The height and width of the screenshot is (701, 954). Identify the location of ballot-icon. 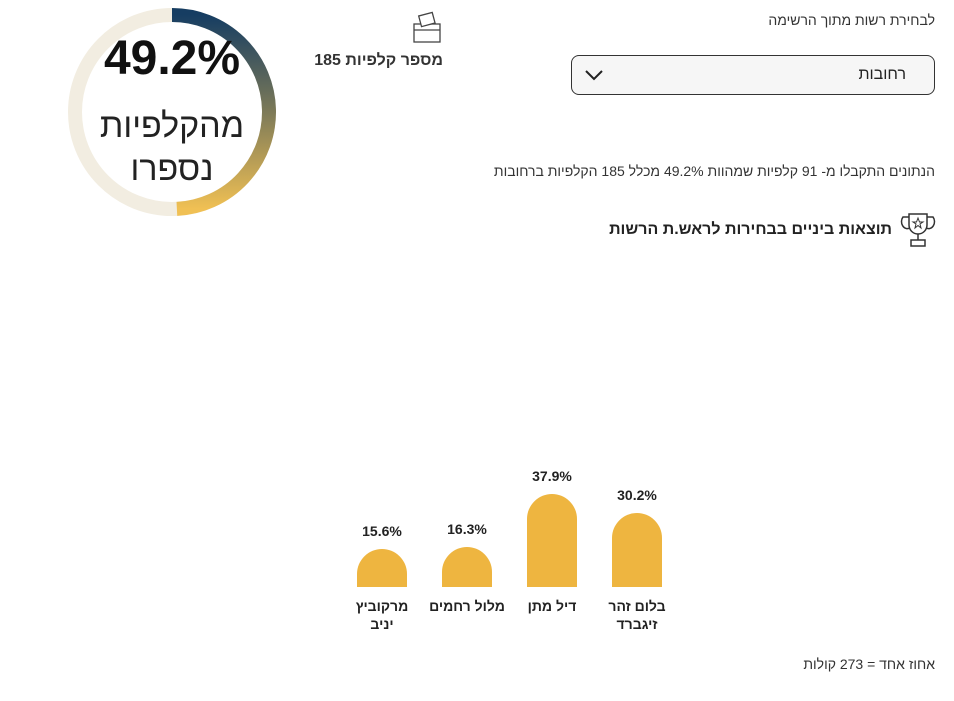
(427, 27).